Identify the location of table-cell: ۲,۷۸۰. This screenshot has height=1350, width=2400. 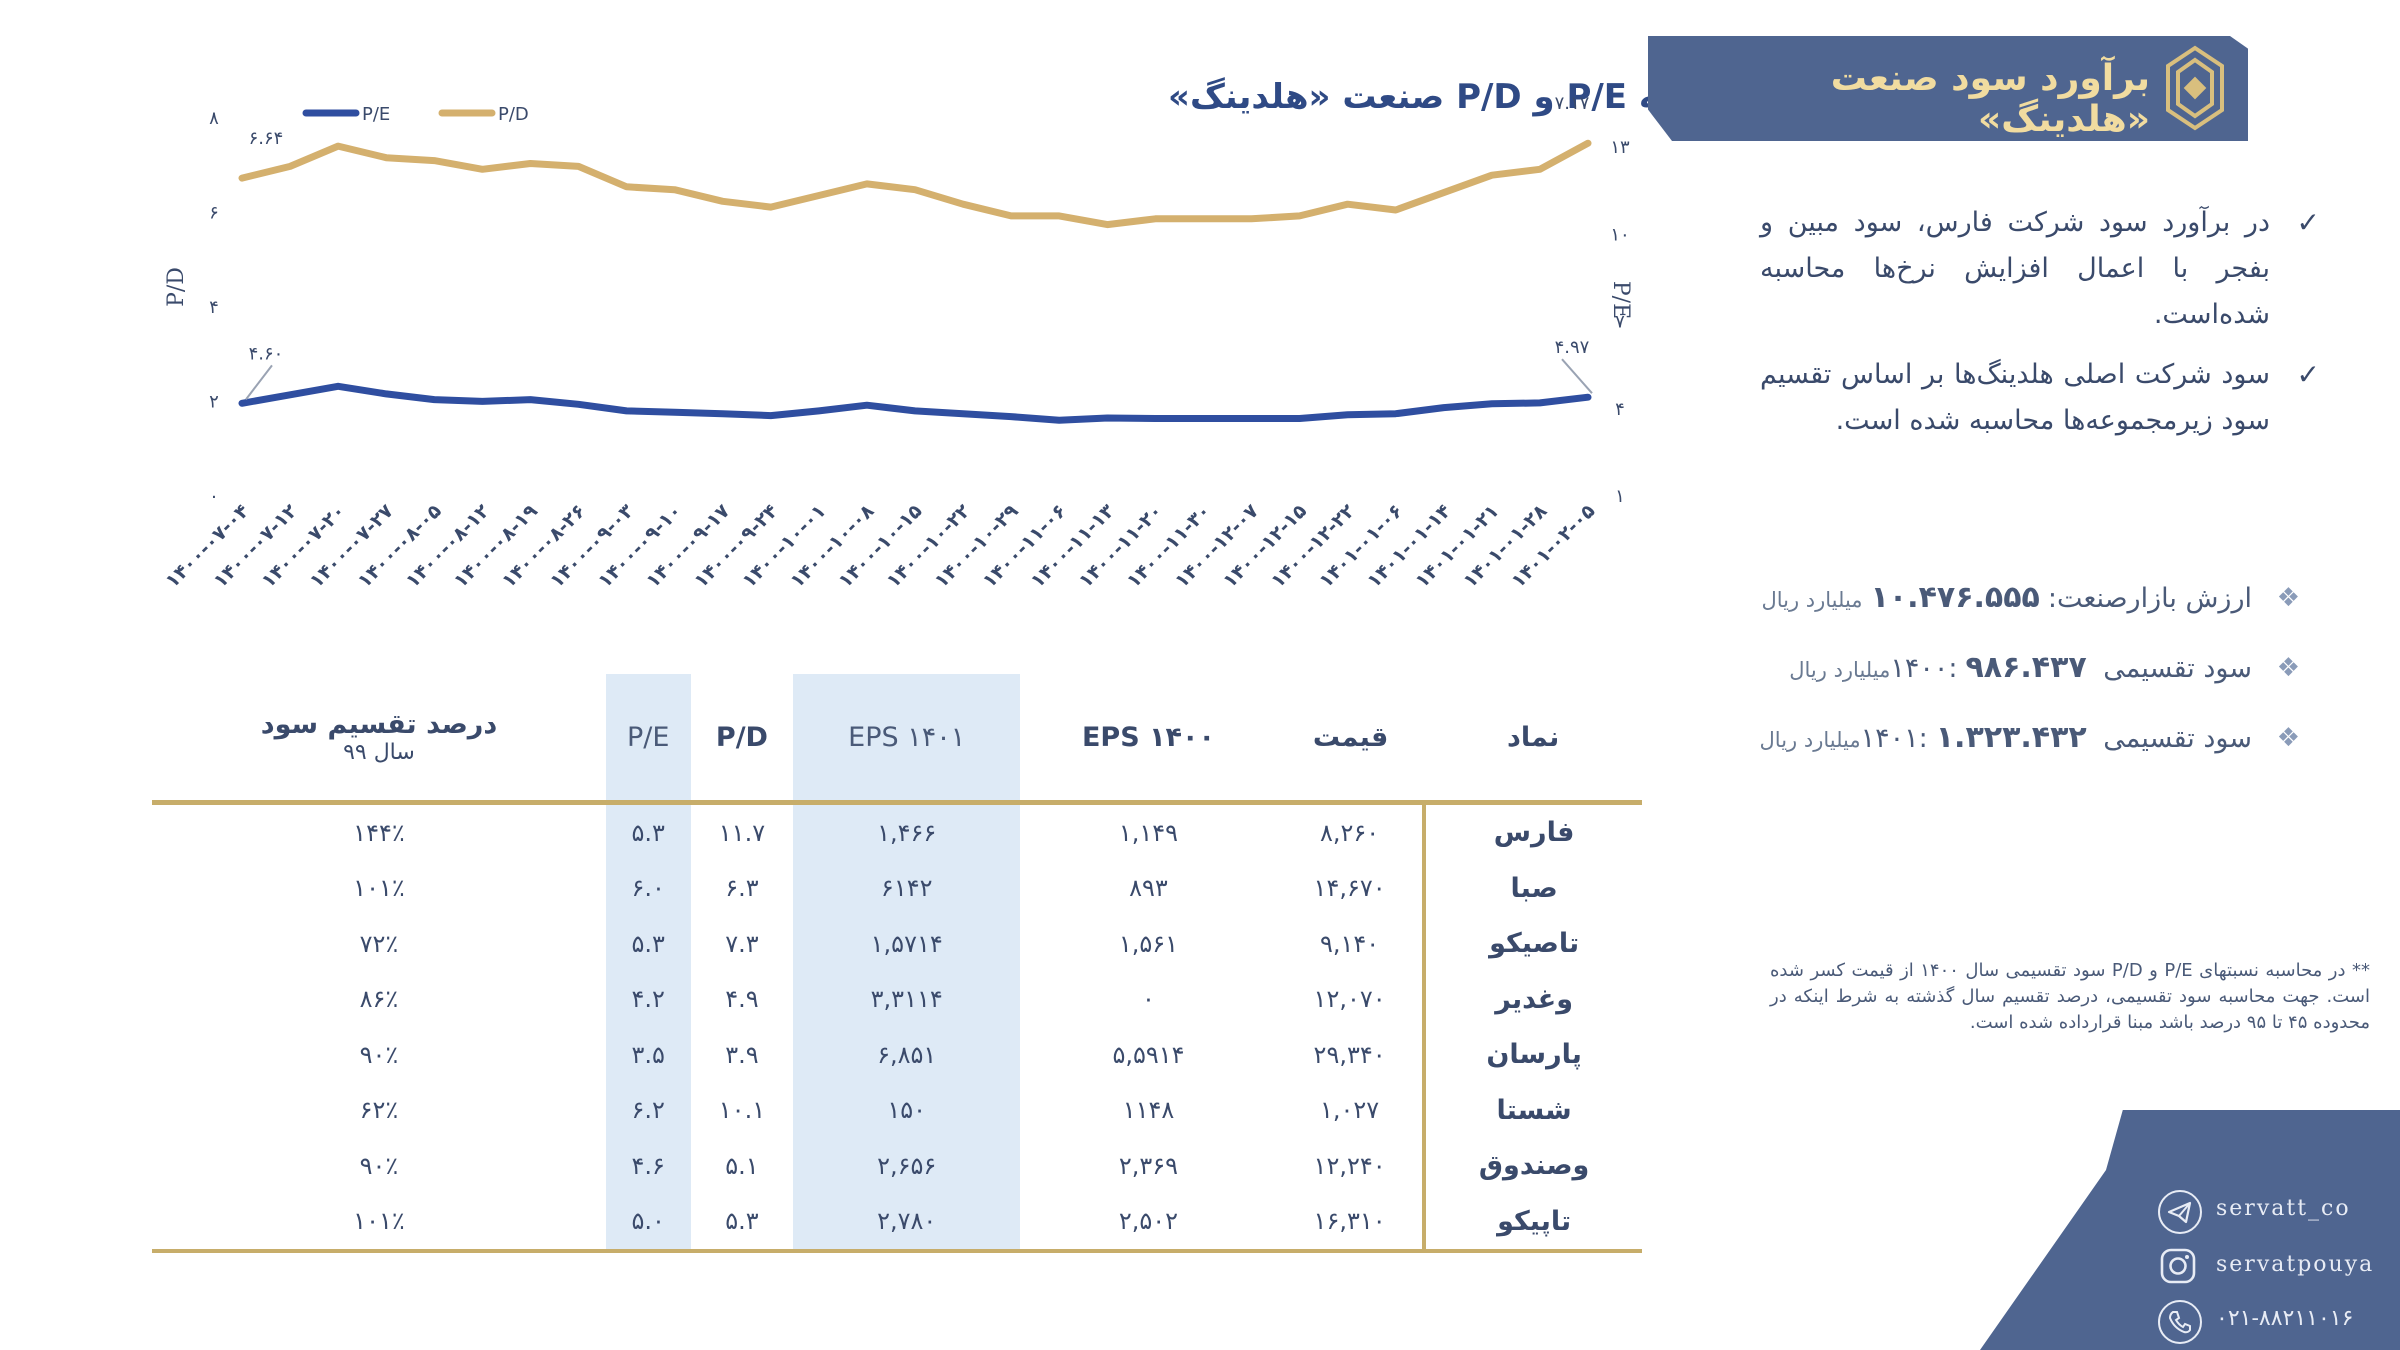
(907, 1223).